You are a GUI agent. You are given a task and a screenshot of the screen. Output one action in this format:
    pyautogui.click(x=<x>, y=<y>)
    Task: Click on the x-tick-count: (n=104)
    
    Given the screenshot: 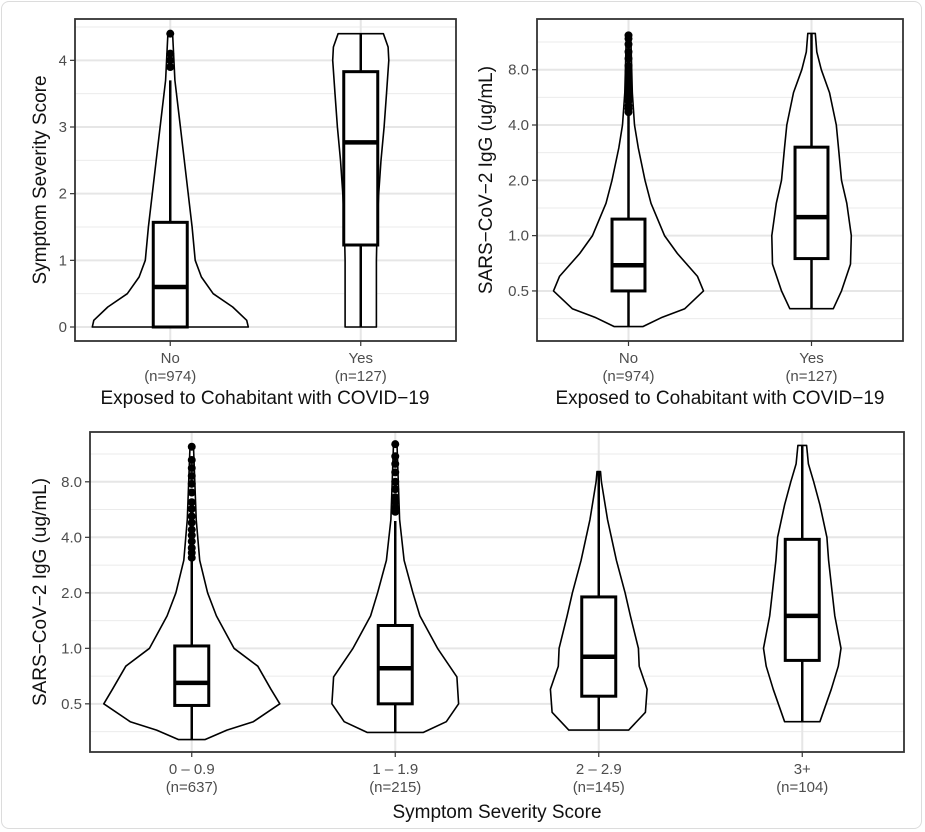 What is the action you would take?
    pyautogui.click(x=802, y=787)
    